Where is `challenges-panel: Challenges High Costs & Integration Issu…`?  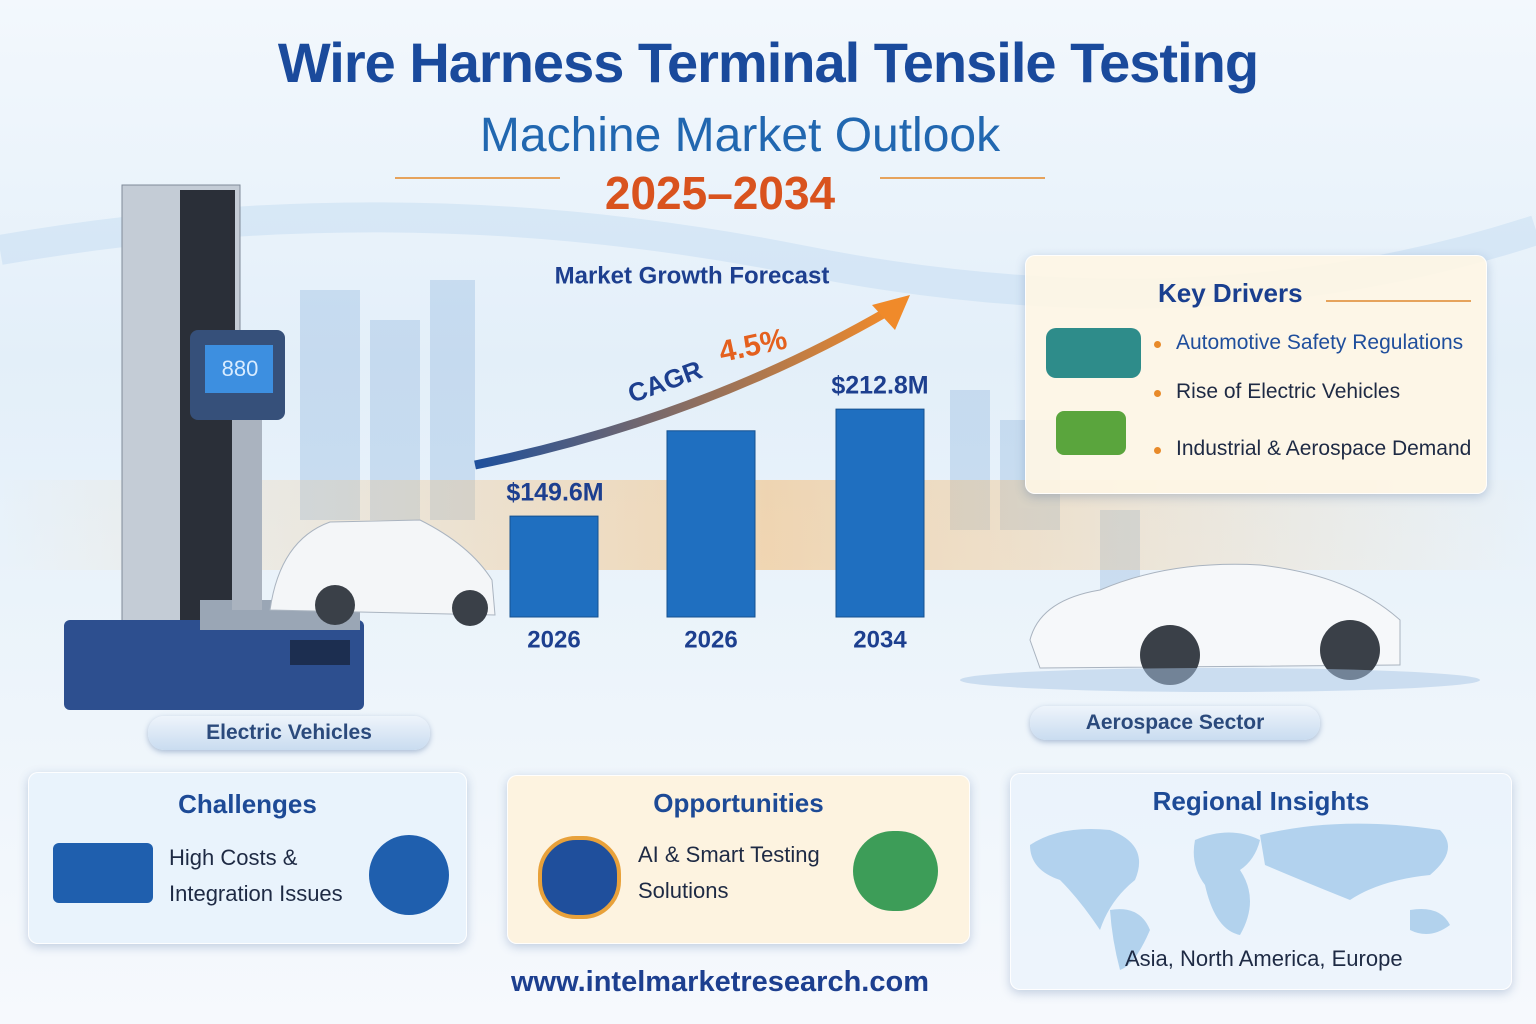 challenges-panel: Challenges High Costs & Integration Issu… is located at coordinates (247, 858).